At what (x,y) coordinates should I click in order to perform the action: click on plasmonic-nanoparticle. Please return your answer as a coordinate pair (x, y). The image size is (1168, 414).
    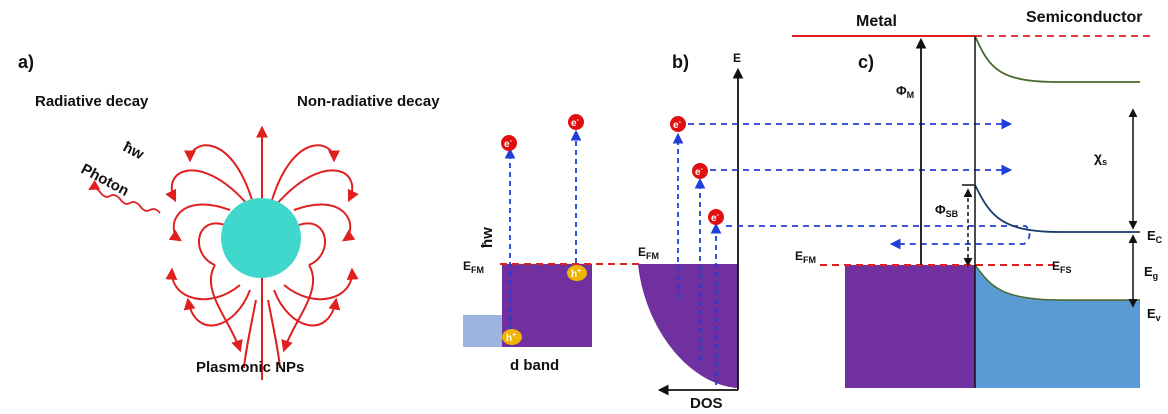
    Looking at the image, I should click on (261, 238).